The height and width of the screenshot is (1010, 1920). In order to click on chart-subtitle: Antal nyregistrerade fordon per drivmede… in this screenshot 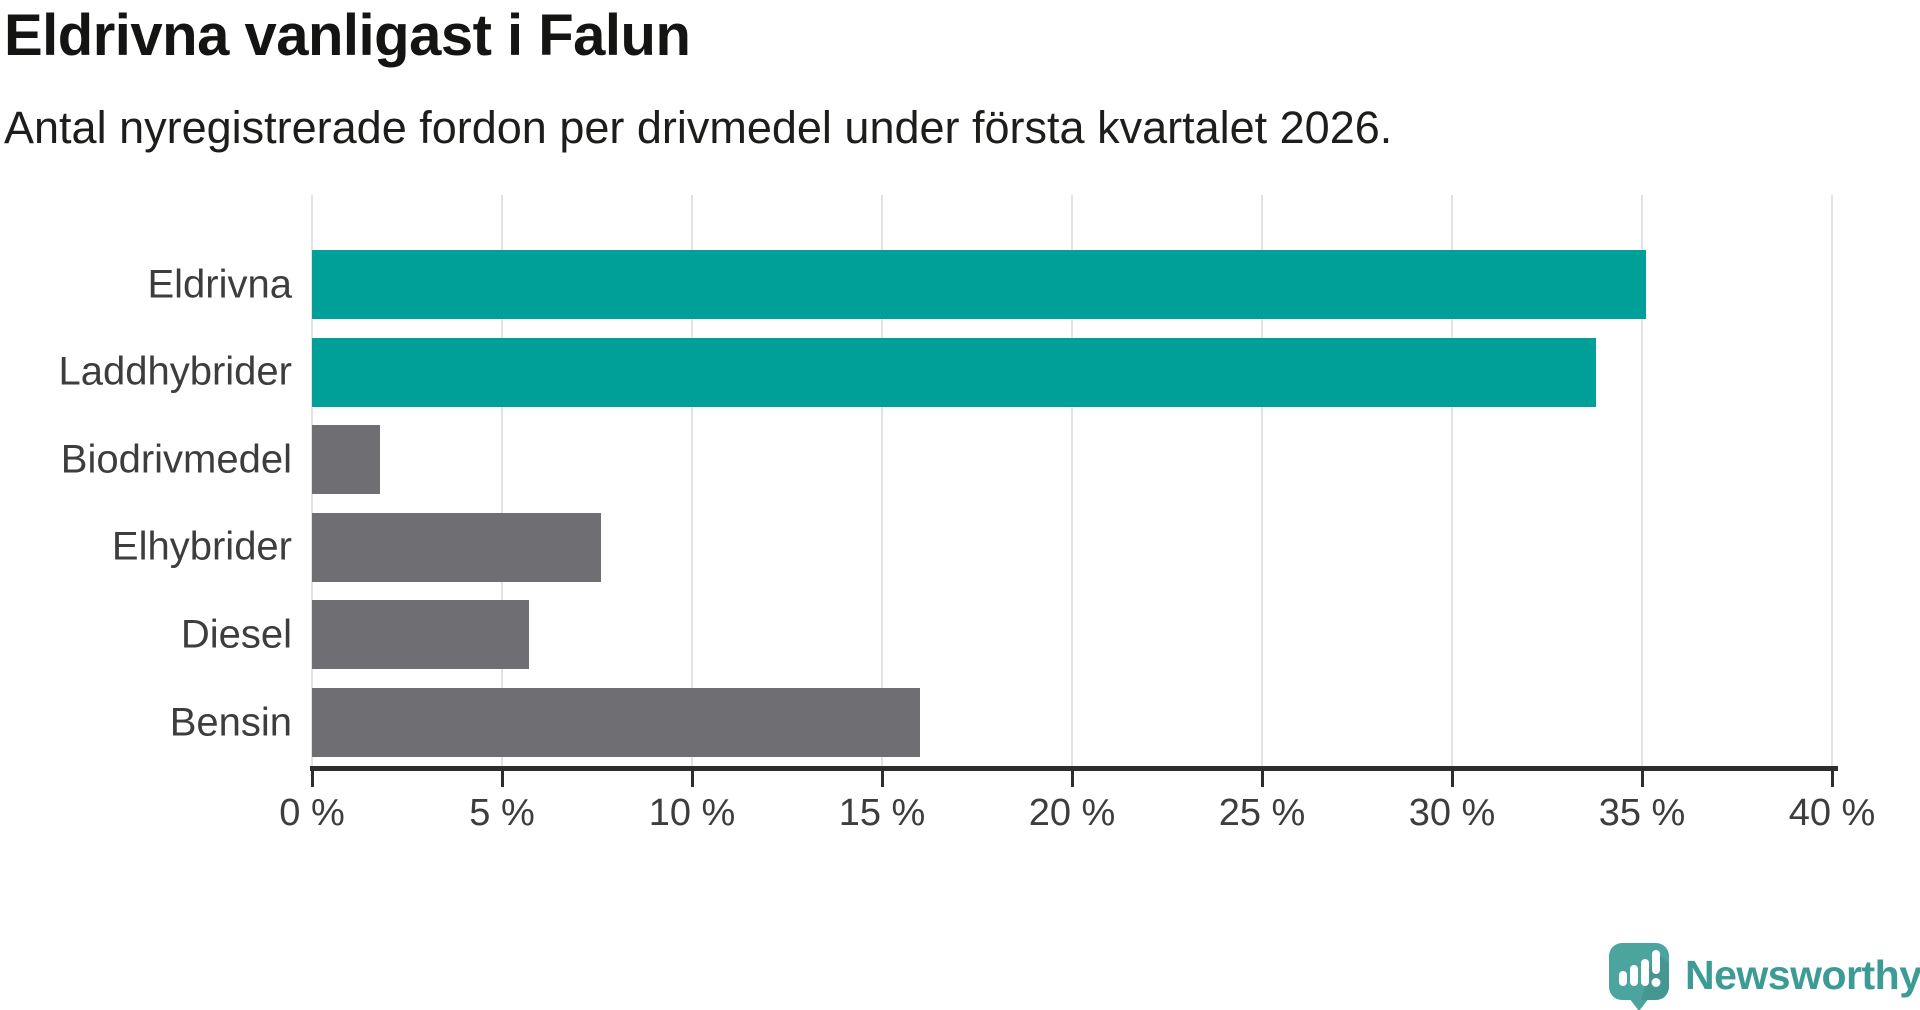, I will do `click(698, 127)`.